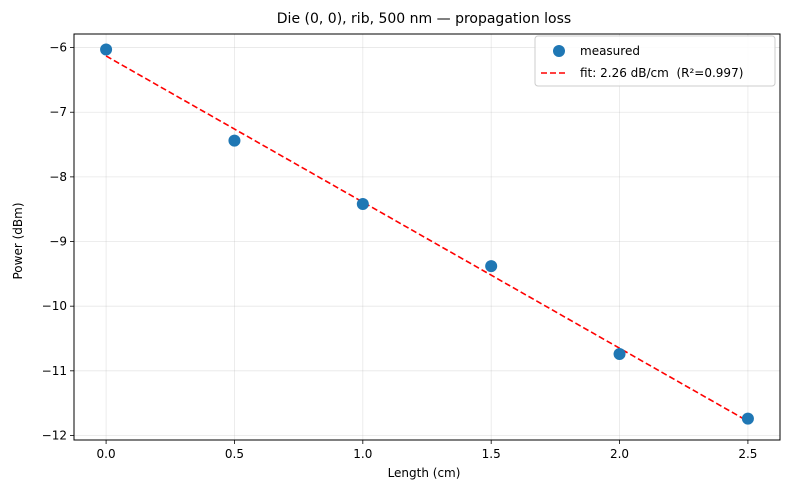  Describe the element at coordinates (491, 454) in the screenshot. I see `x-tick-label: 1.5` at that location.